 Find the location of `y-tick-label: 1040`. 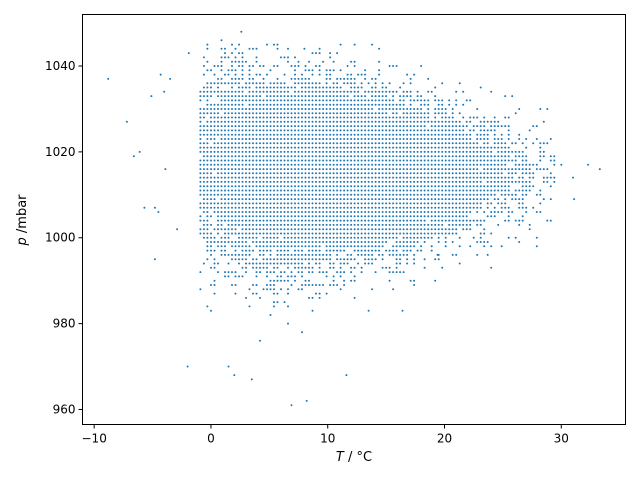

y-tick-label: 1040 is located at coordinates (60, 66).